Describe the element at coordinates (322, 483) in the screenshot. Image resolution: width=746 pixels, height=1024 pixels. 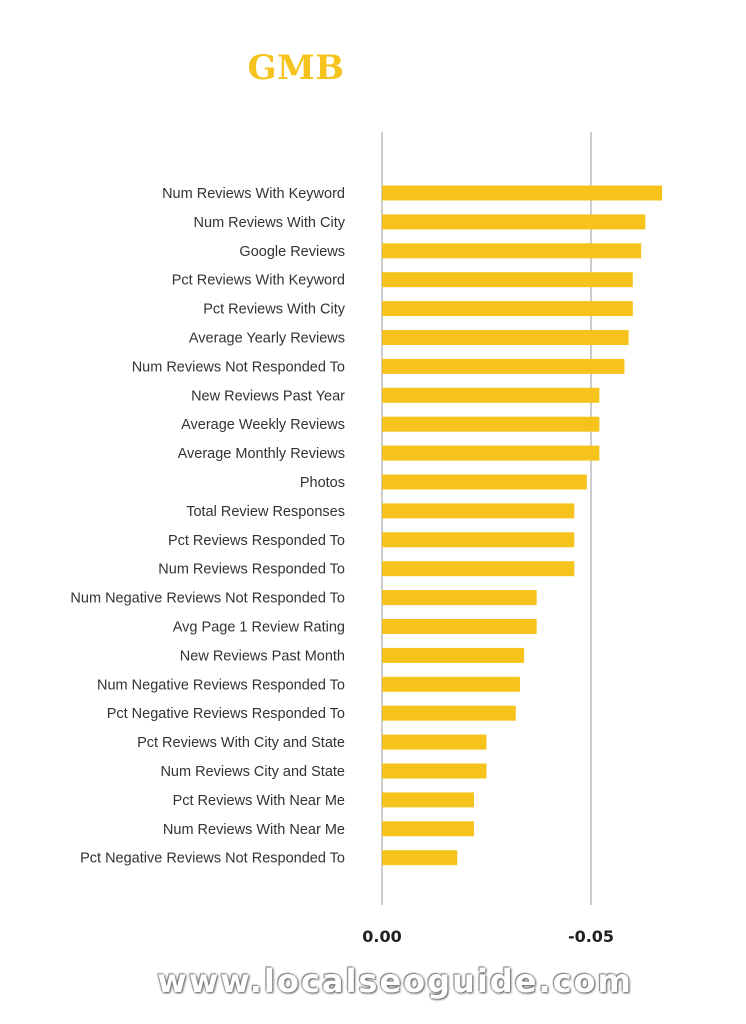
I see `category-label: Photos` at that location.